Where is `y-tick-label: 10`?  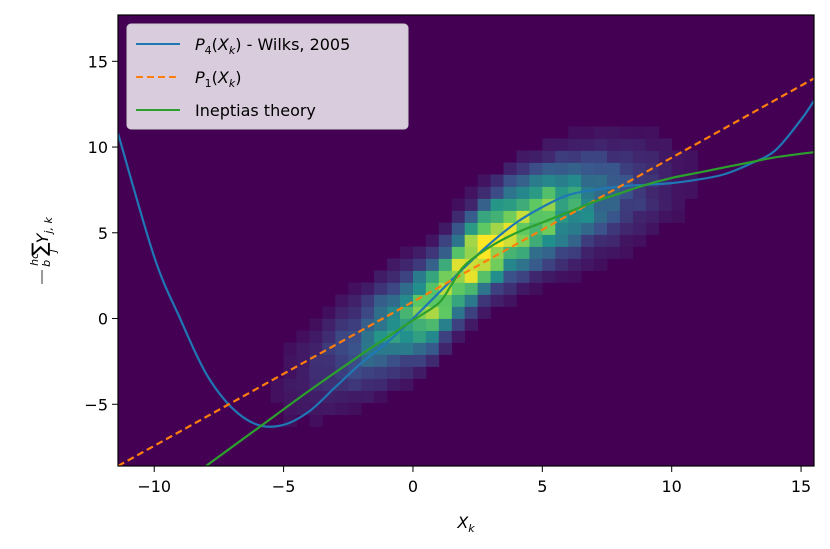 y-tick-label: 10 is located at coordinates (98, 147).